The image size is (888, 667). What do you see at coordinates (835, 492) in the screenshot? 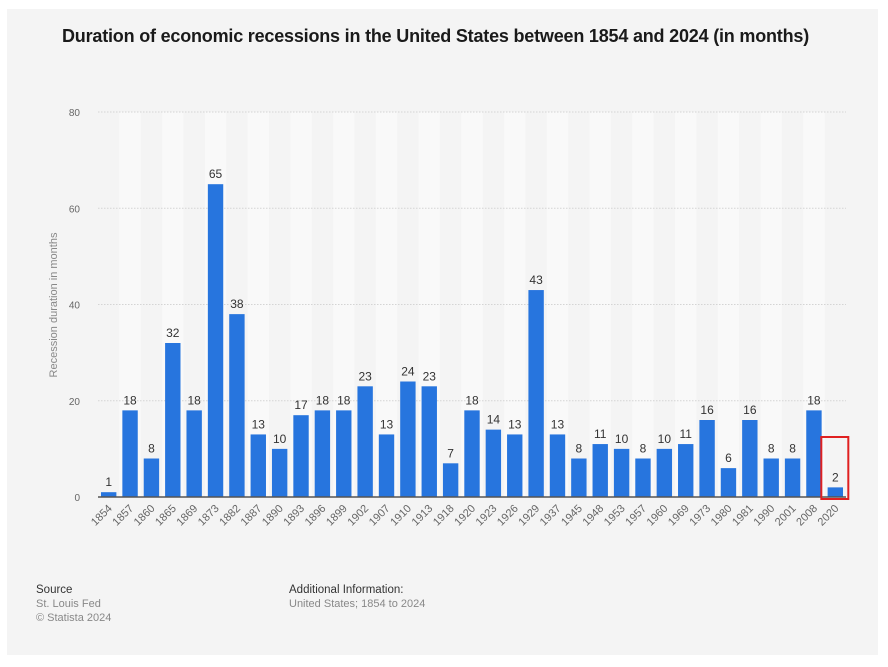
I see `bar-2020` at bounding box center [835, 492].